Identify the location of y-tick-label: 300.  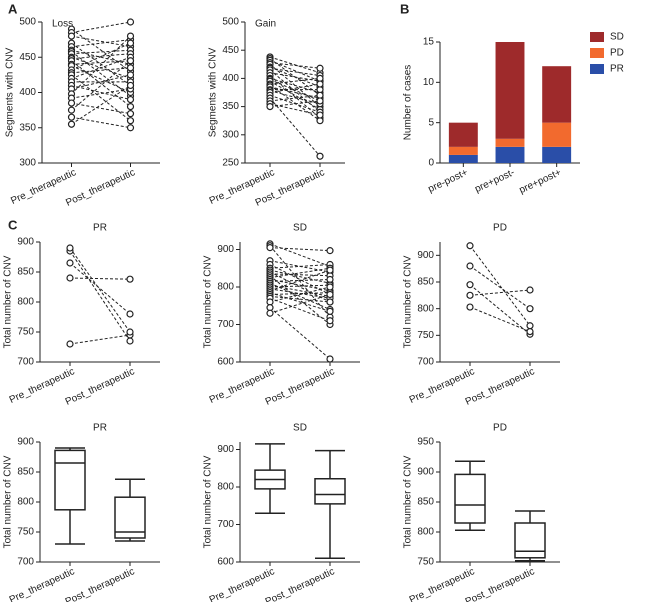
(230, 134).